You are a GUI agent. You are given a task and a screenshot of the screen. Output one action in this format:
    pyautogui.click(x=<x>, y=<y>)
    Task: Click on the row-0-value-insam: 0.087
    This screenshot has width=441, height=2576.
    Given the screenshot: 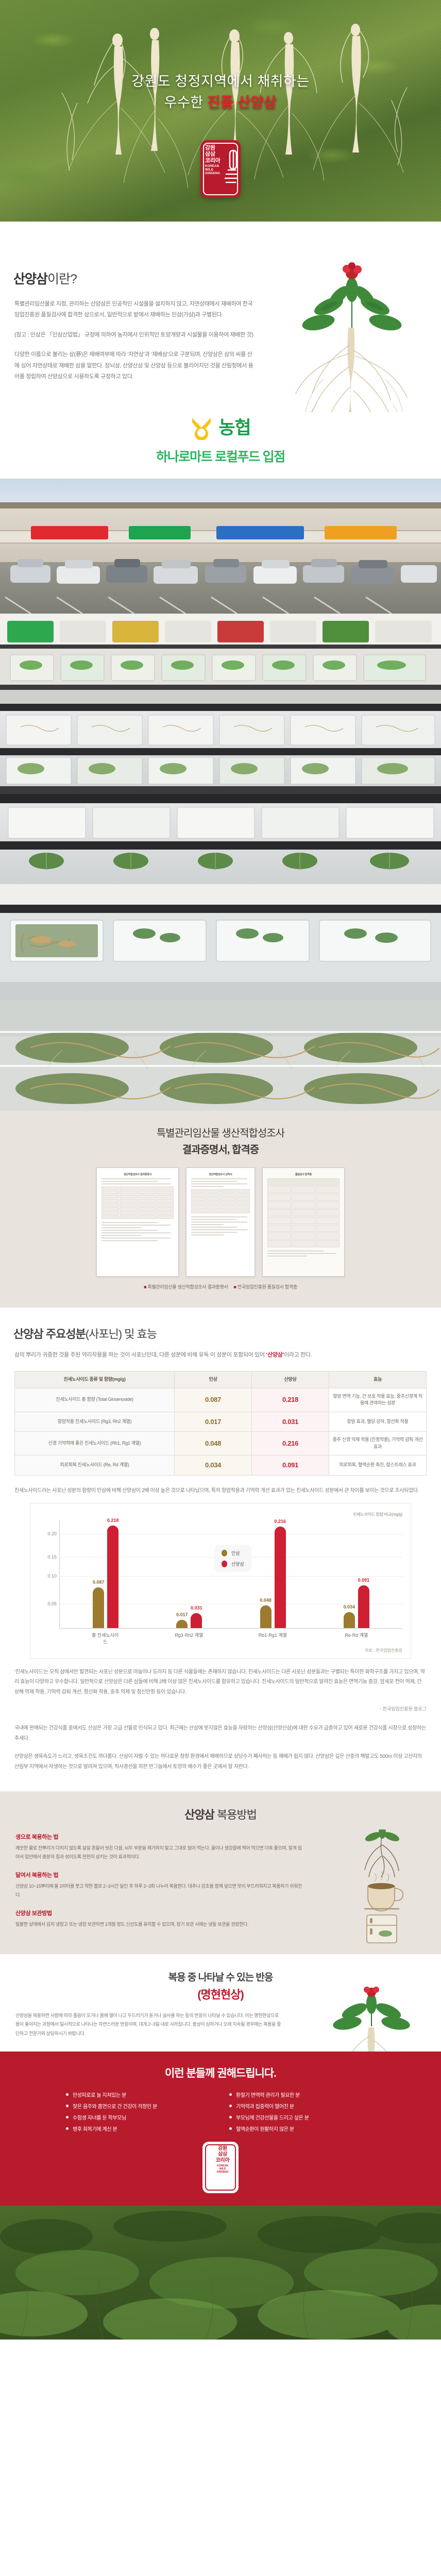 What is the action you would take?
    pyautogui.click(x=213, y=1399)
    